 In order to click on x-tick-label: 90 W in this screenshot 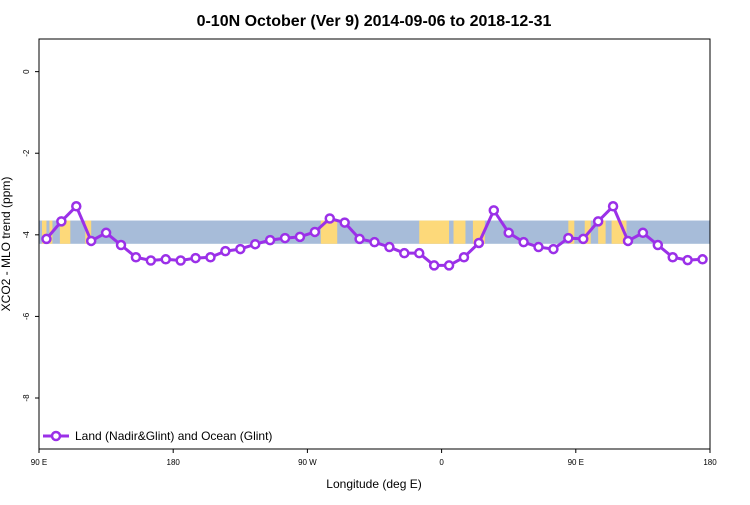, I will do `click(307, 462)`.